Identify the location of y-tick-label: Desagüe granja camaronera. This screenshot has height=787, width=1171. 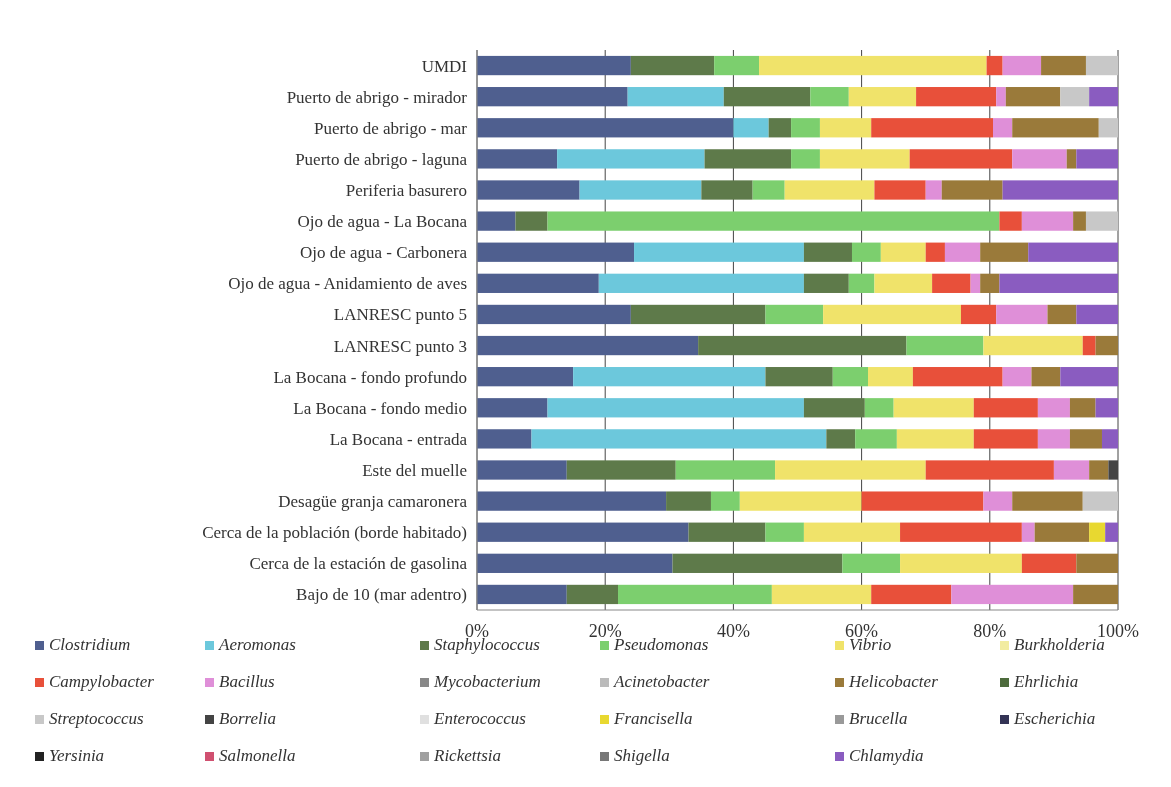
(373, 502).